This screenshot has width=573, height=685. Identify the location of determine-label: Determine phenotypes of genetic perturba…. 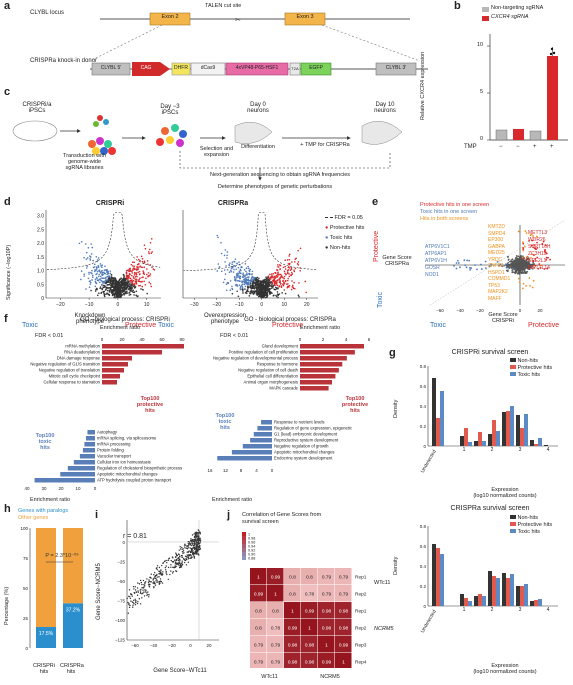
(275, 187).